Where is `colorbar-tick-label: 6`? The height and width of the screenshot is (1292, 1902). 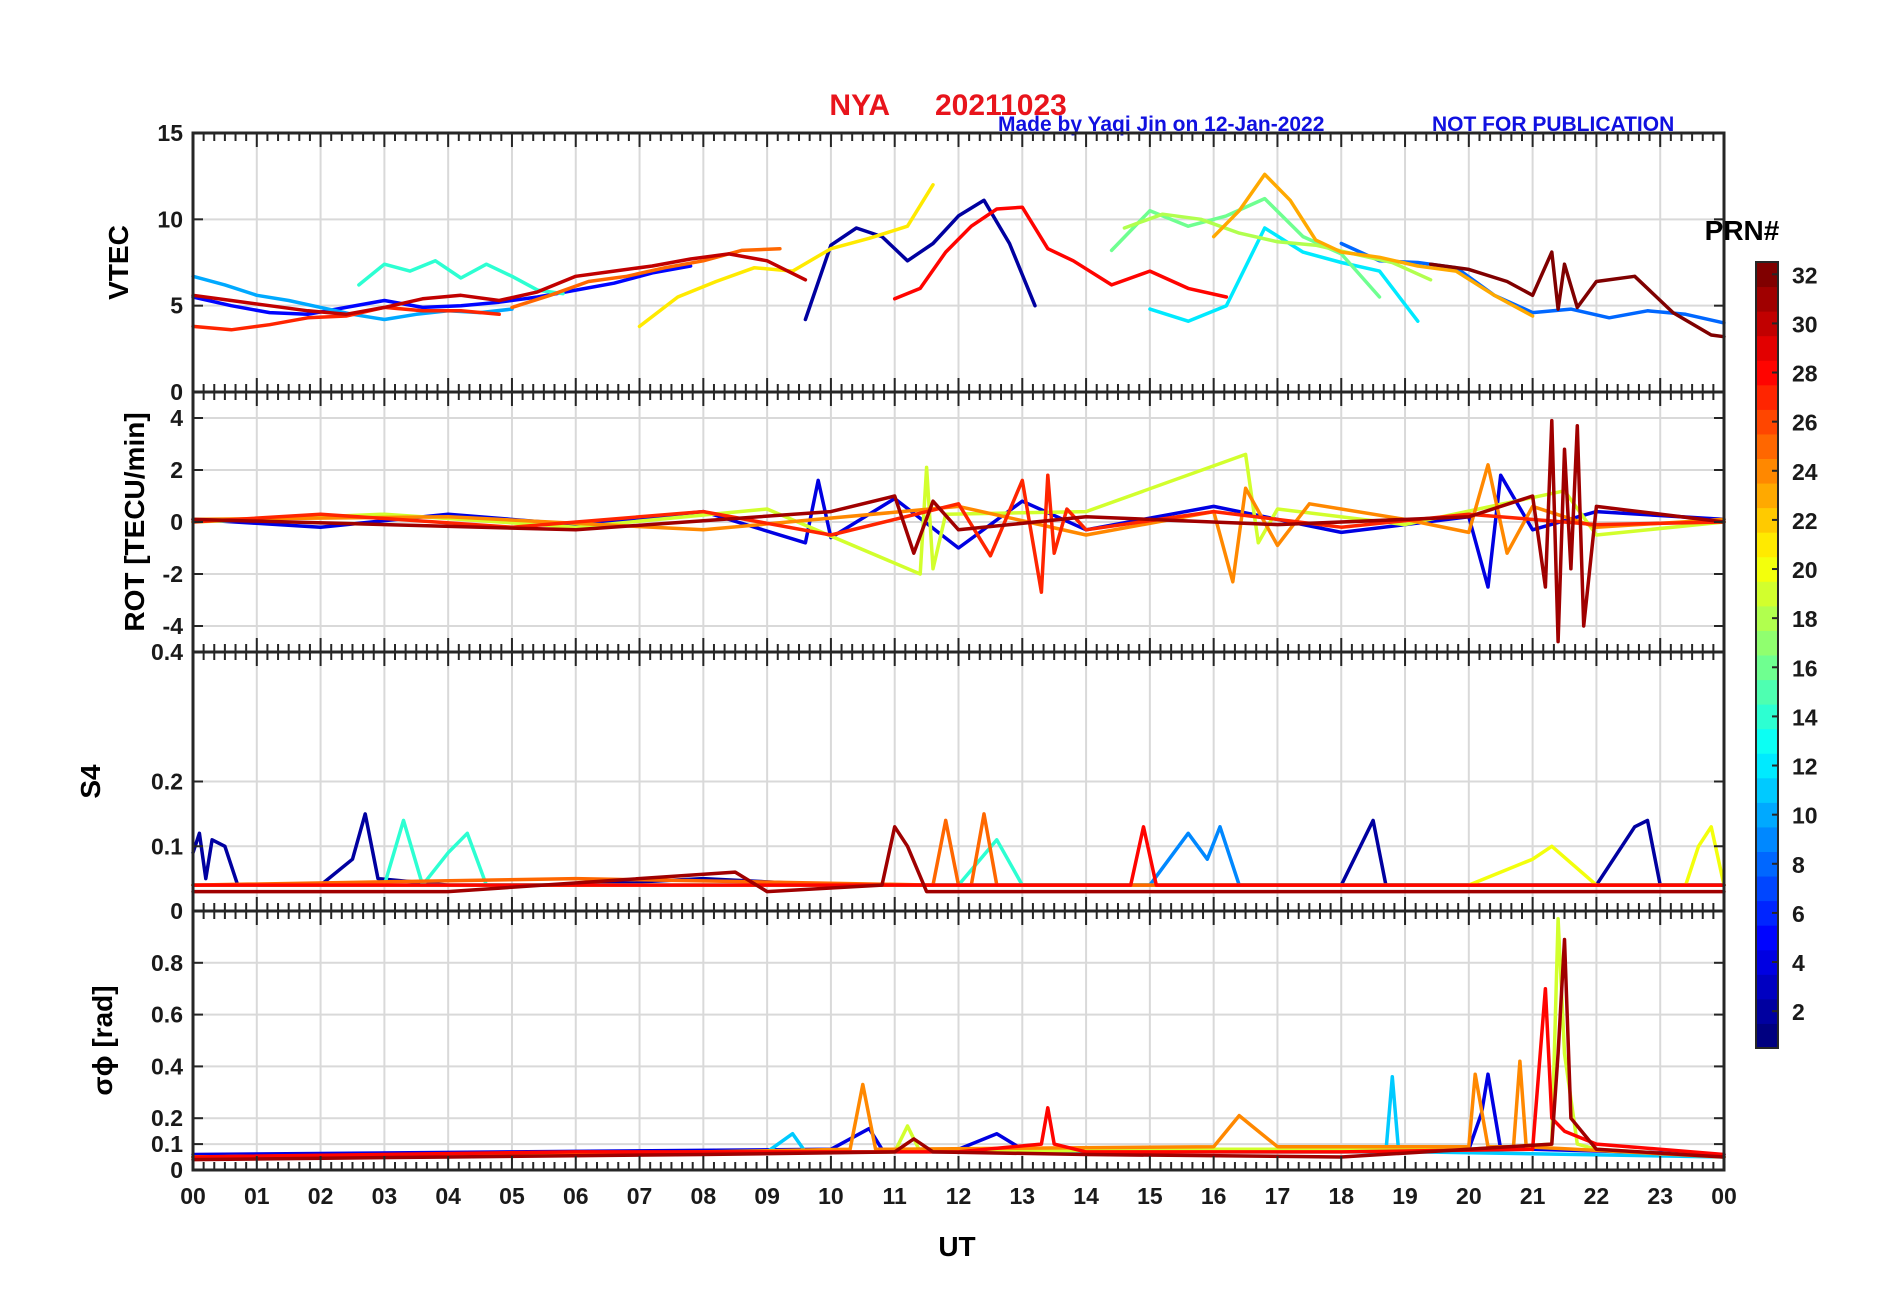
colorbar-tick-label: 6 is located at coordinates (1798, 914).